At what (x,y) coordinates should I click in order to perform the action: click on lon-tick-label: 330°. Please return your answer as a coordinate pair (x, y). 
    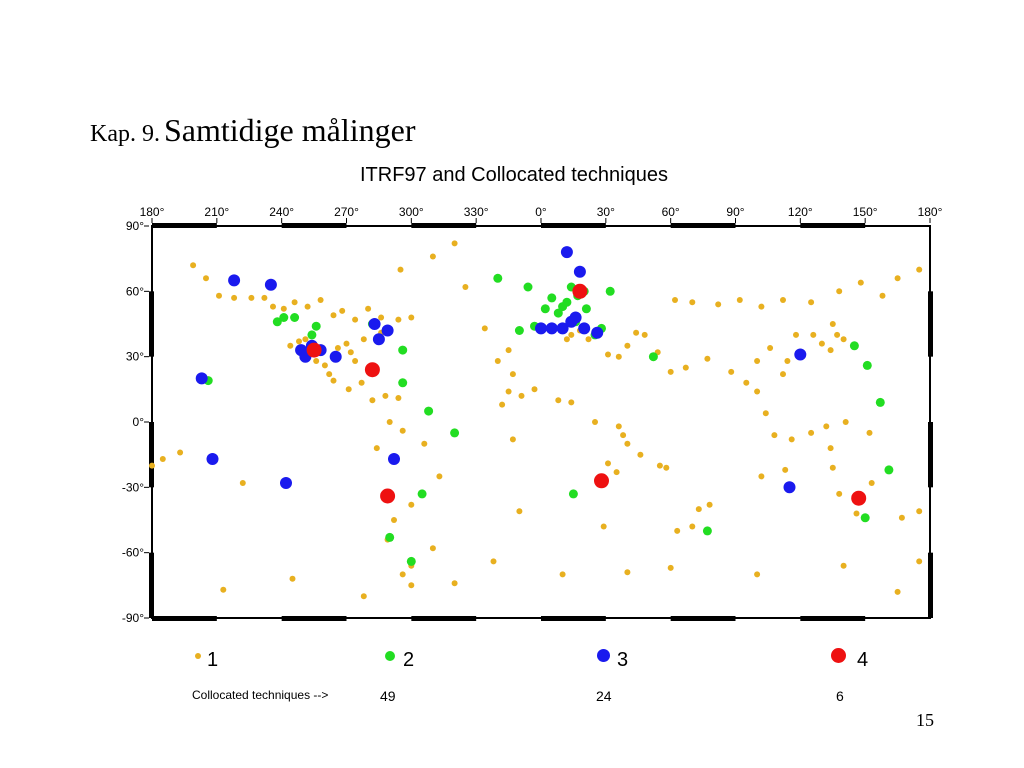
    Looking at the image, I should click on (476, 212).